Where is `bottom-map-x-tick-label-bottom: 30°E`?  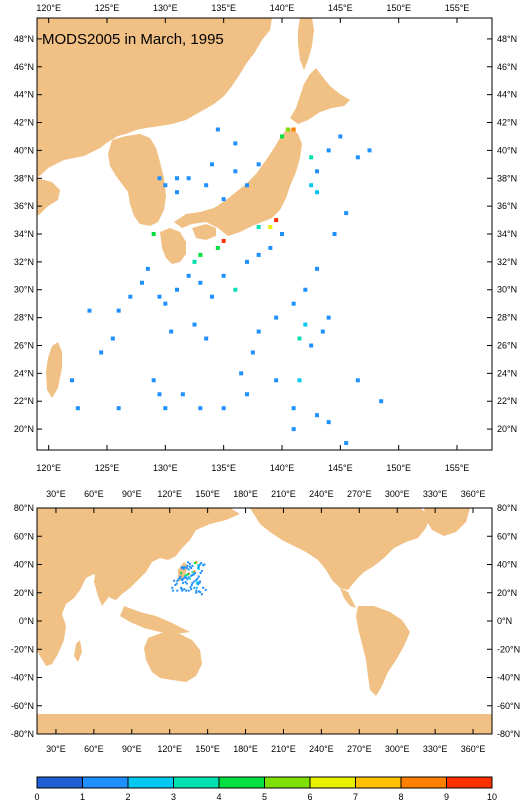
bottom-map-x-tick-label-bottom: 30°E is located at coordinates (56, 749).